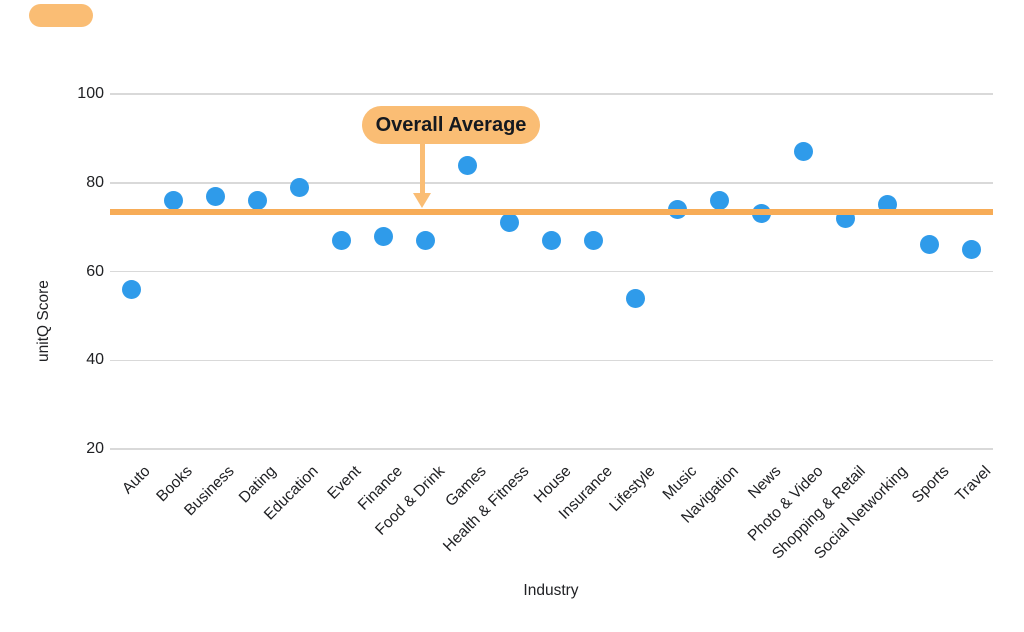 This screenshot has height=632, width=1024. Describe the element at coordinates (973, 483) in the screenshot. I see `x-tick-label: Travel` at that location.